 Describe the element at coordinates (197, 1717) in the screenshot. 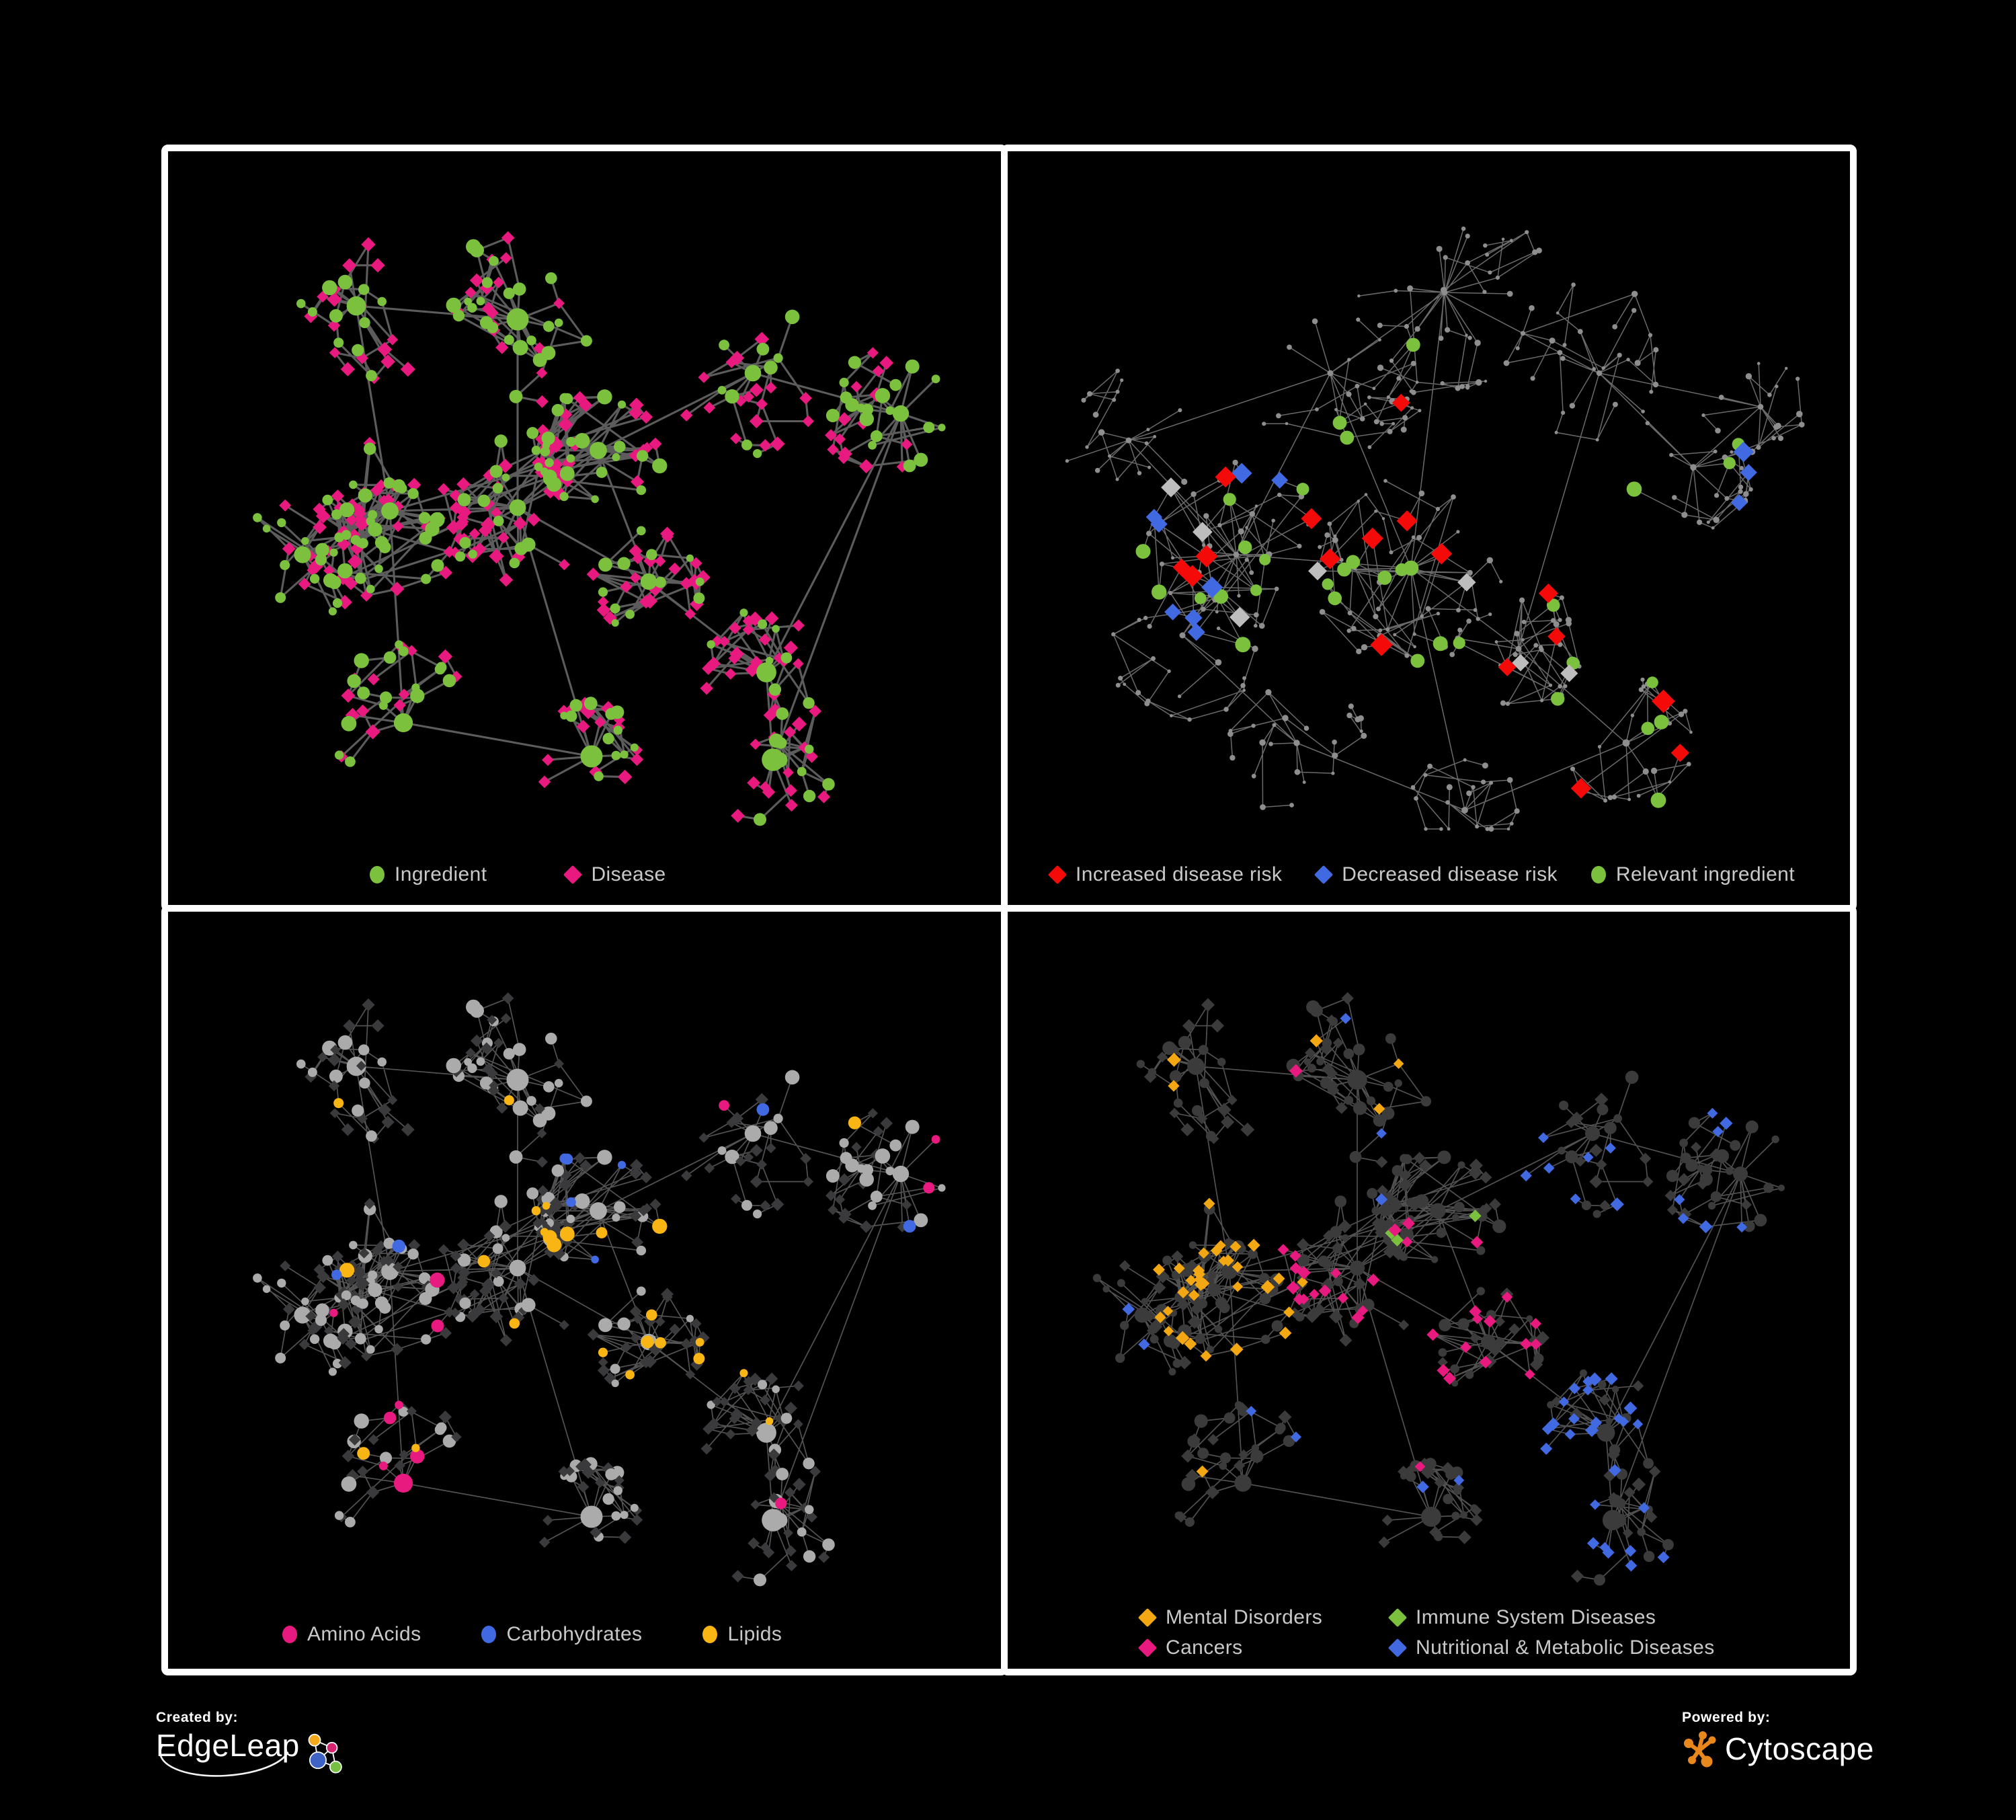

I see `created-by-label: Created by:` at that location.